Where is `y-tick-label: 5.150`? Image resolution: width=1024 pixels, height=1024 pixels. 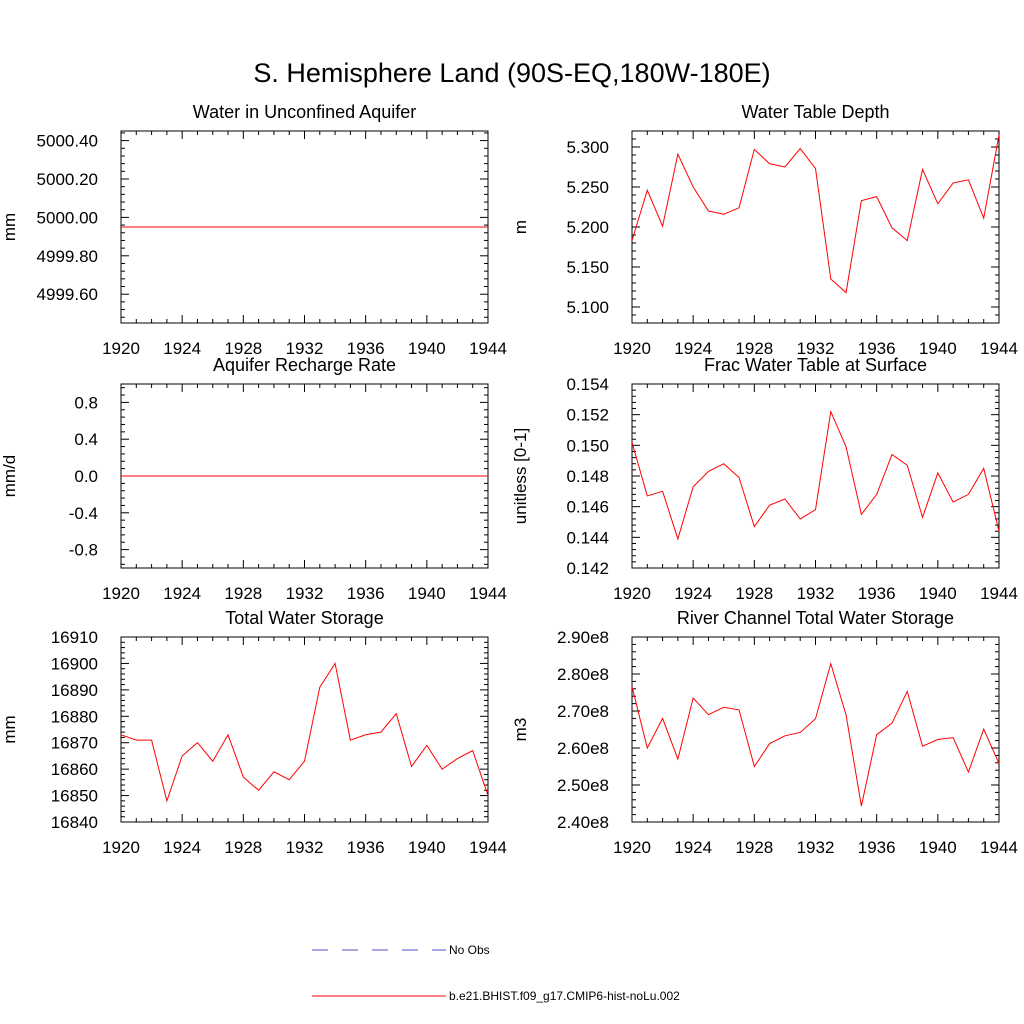 y-tick-label: 5.150 is located at coordinates (587, 267).